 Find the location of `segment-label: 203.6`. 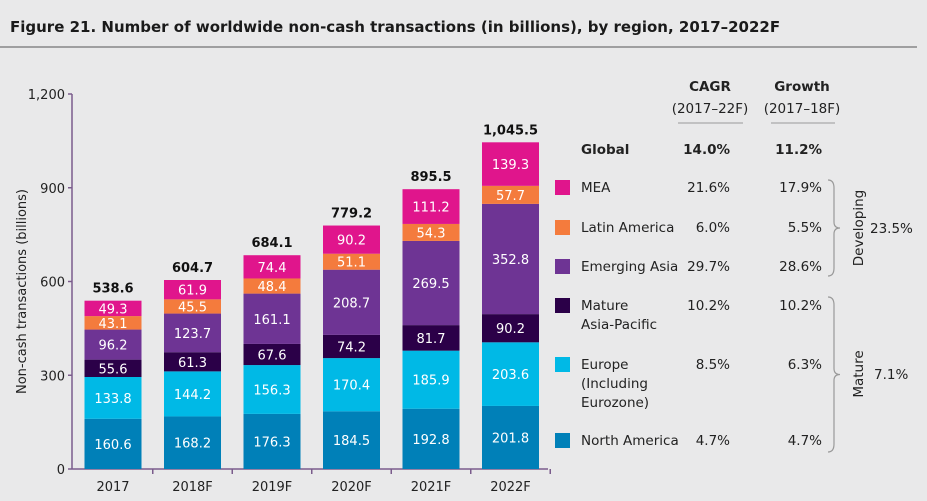

segment-label: 203.6 is located at coordinates (510, 375).